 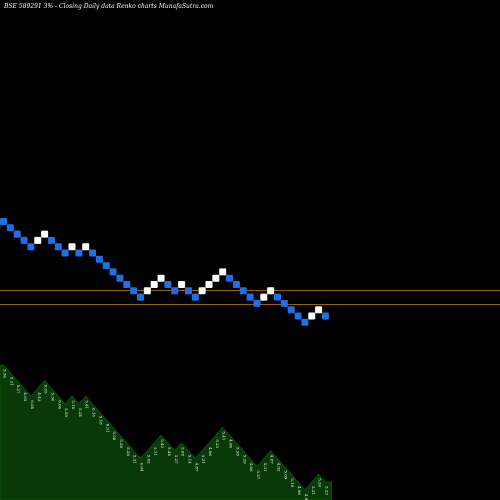 I want to click on value-label: 4.97, so click(x=306, y=497).